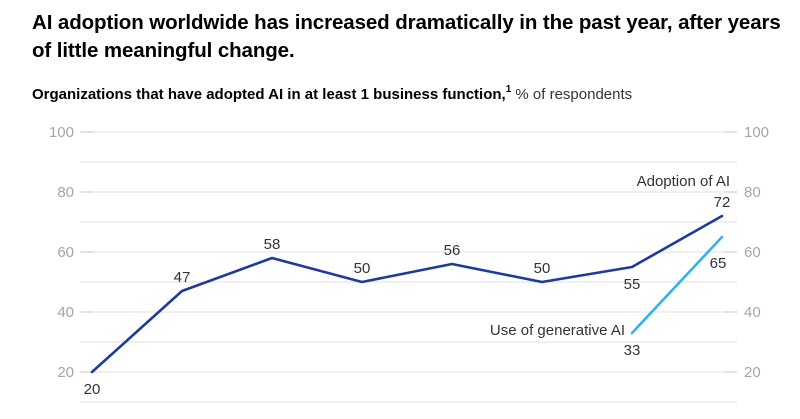  I want to click on data-label-adoption-of-ai: 55, so click(632, 284).